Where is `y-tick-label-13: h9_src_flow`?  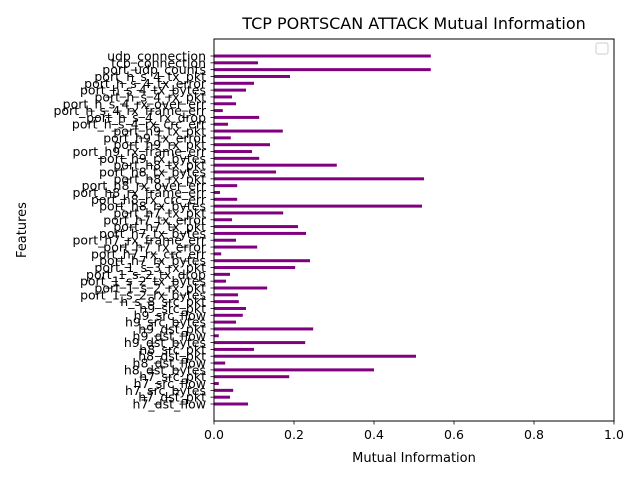 y-tick-label-13: h9_src_flow is located at coordinates (170, 315).